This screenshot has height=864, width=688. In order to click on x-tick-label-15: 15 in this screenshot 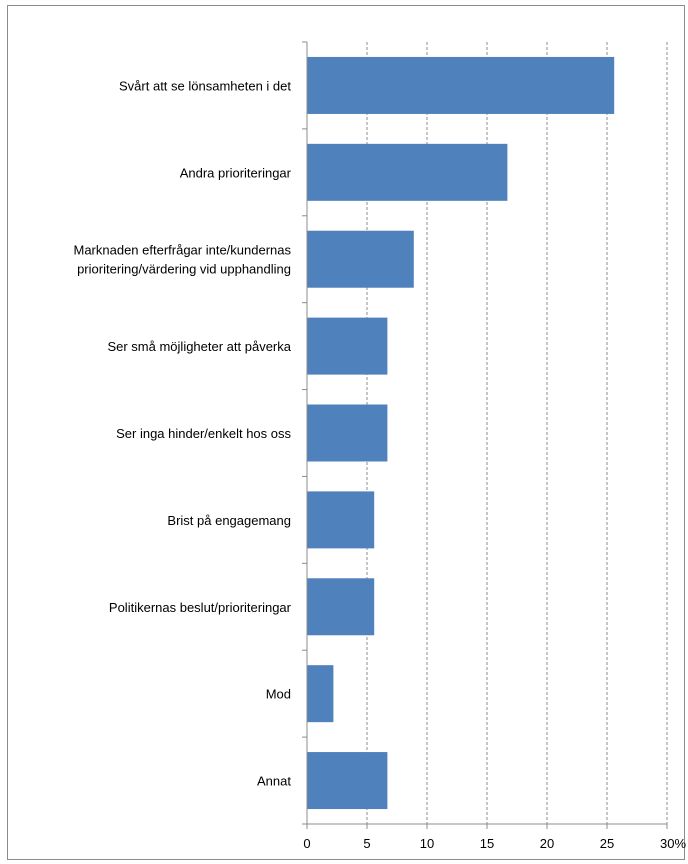, I will do `click(487, 843)`.